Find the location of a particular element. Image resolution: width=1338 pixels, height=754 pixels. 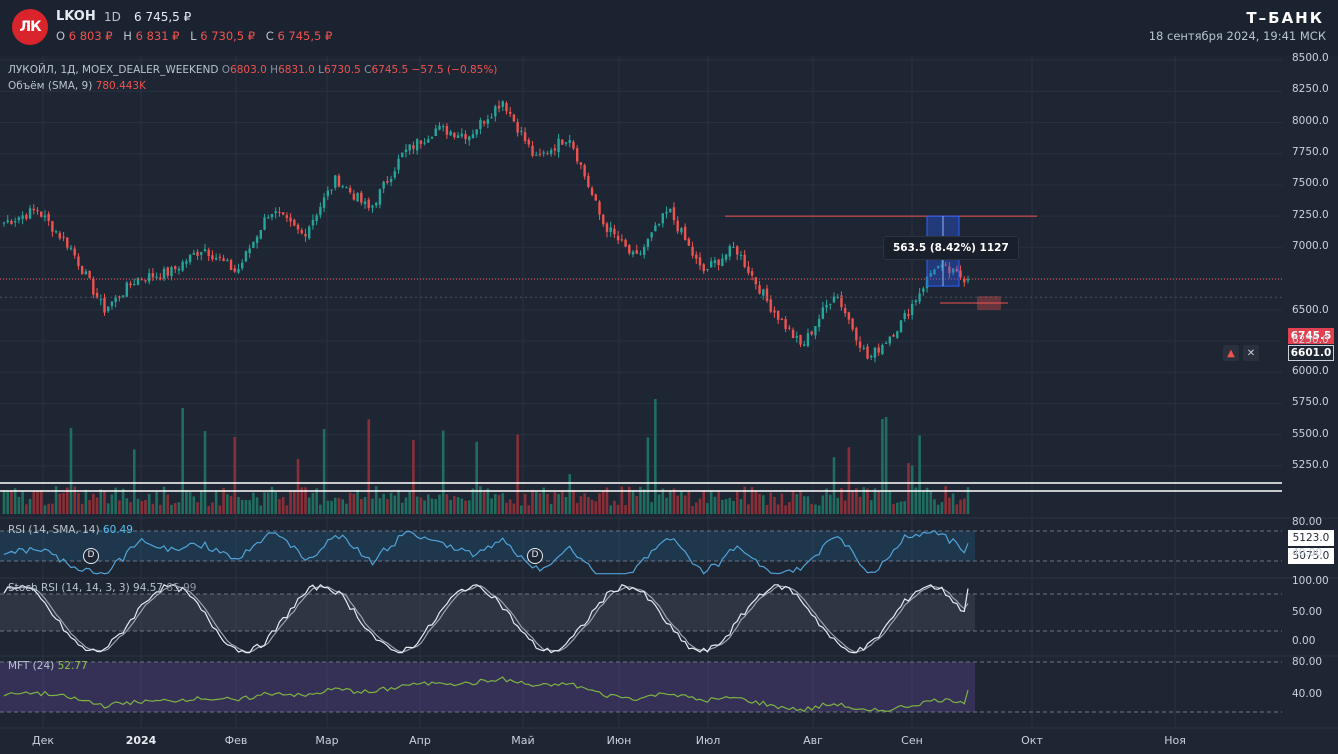

ohlc-low-key: L is located at coordinates (193, 36).